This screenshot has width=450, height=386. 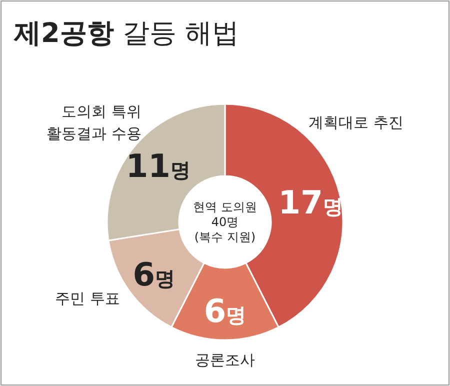 What do you see at coordinates (126, 33) in the screenshot?
I see `chart-title: 제2공항 갈등 해법` at bounding box center [126, 33].